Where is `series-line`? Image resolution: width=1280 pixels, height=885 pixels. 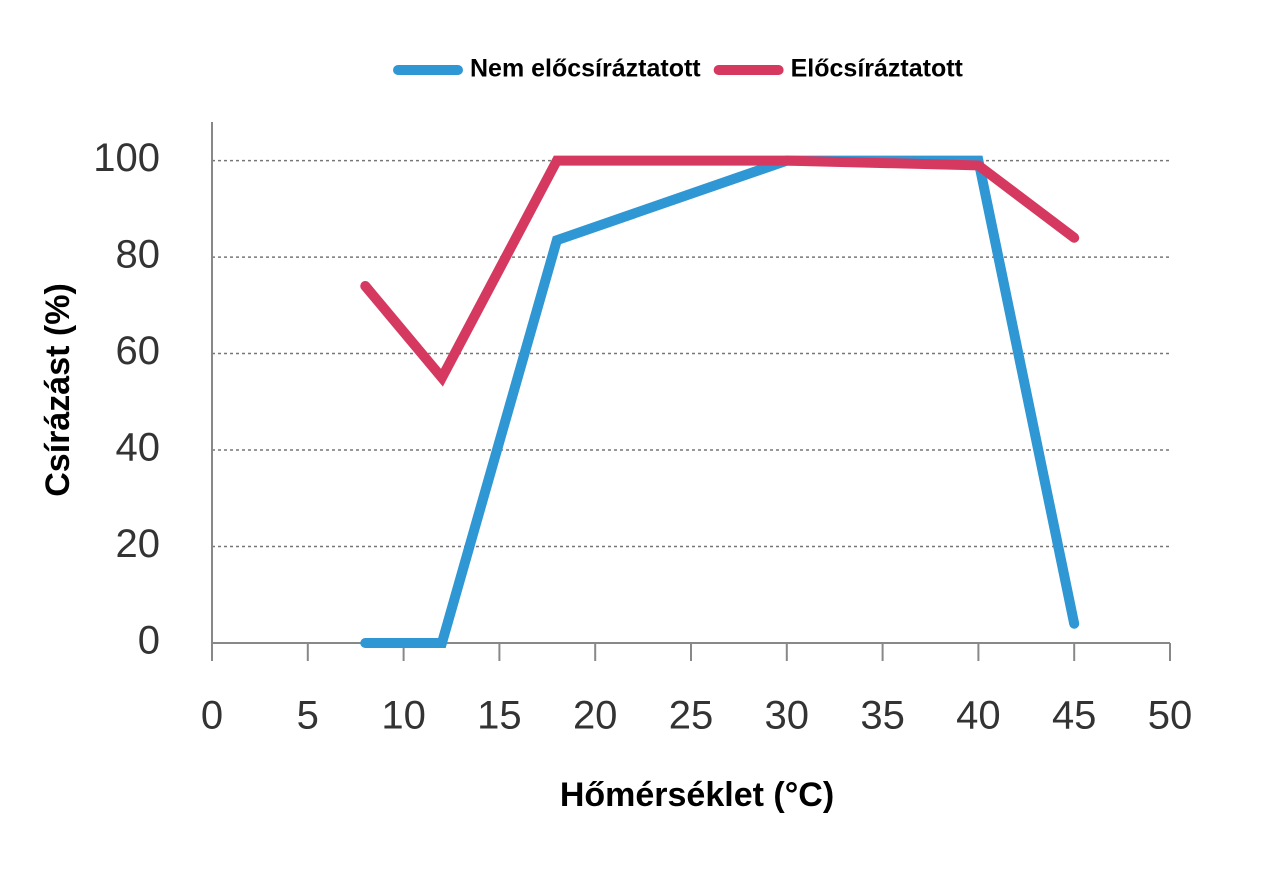 series-line is located at coordinates (720, 271).